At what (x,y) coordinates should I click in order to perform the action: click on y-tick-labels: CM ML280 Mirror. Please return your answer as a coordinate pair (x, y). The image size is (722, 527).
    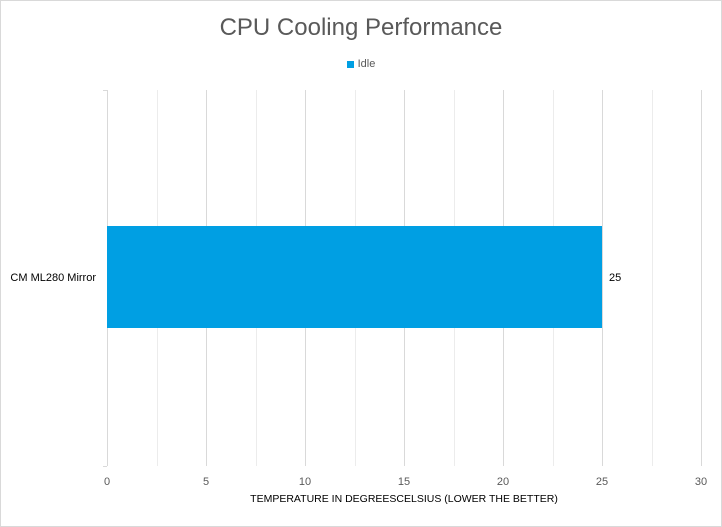
    Looking at the image, I should click on (53, 278).